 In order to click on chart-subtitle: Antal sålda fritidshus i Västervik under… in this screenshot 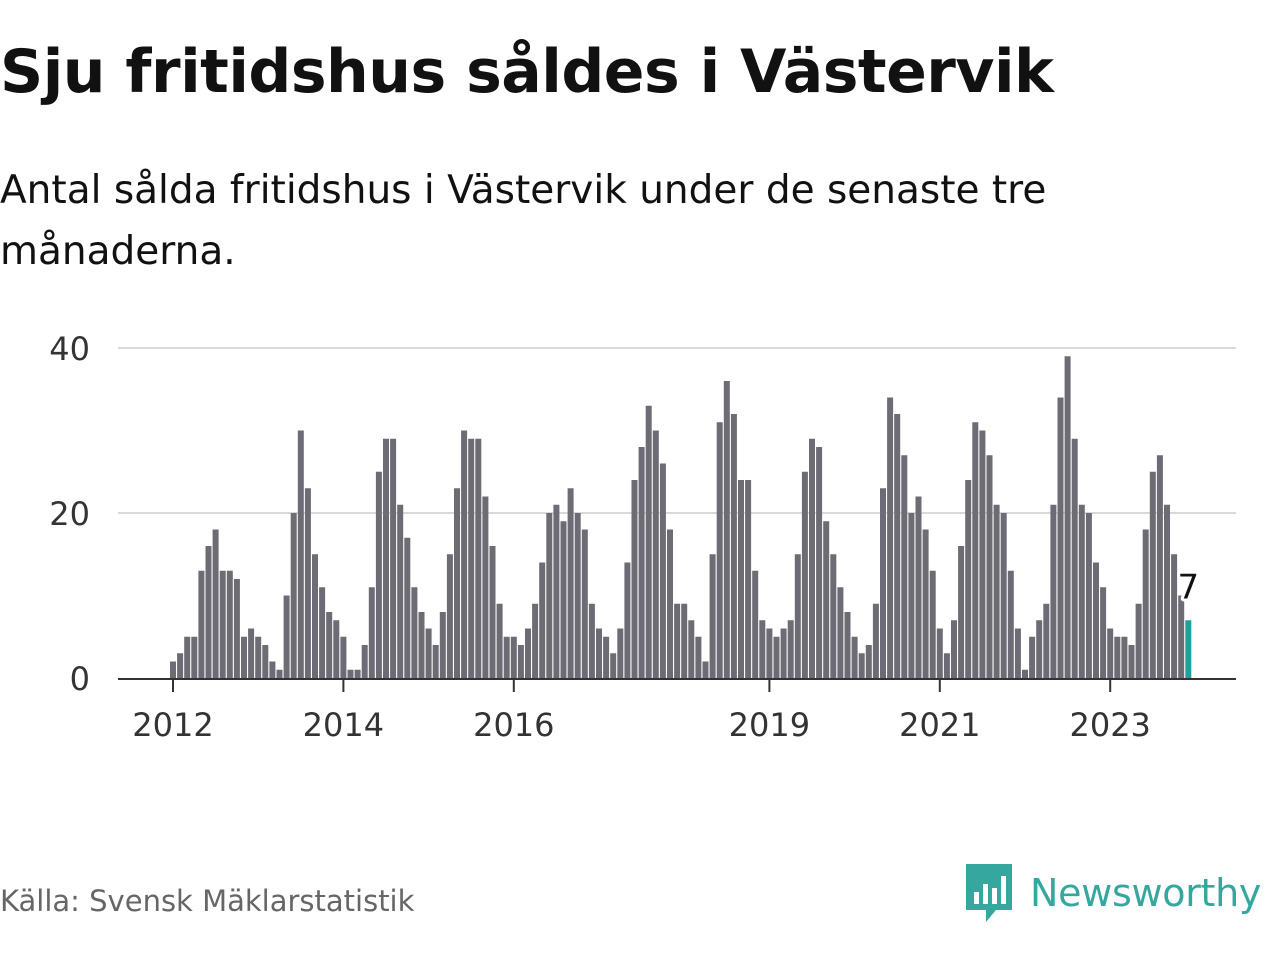, I will do `click(523, 221)`.